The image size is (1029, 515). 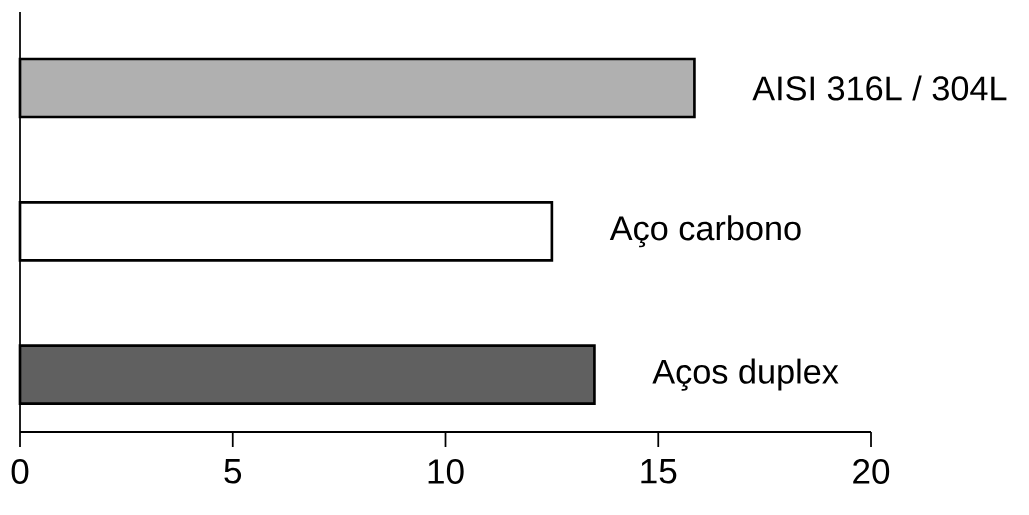 I want to click on x-tick-label: 10, so click(x=446, y=471).